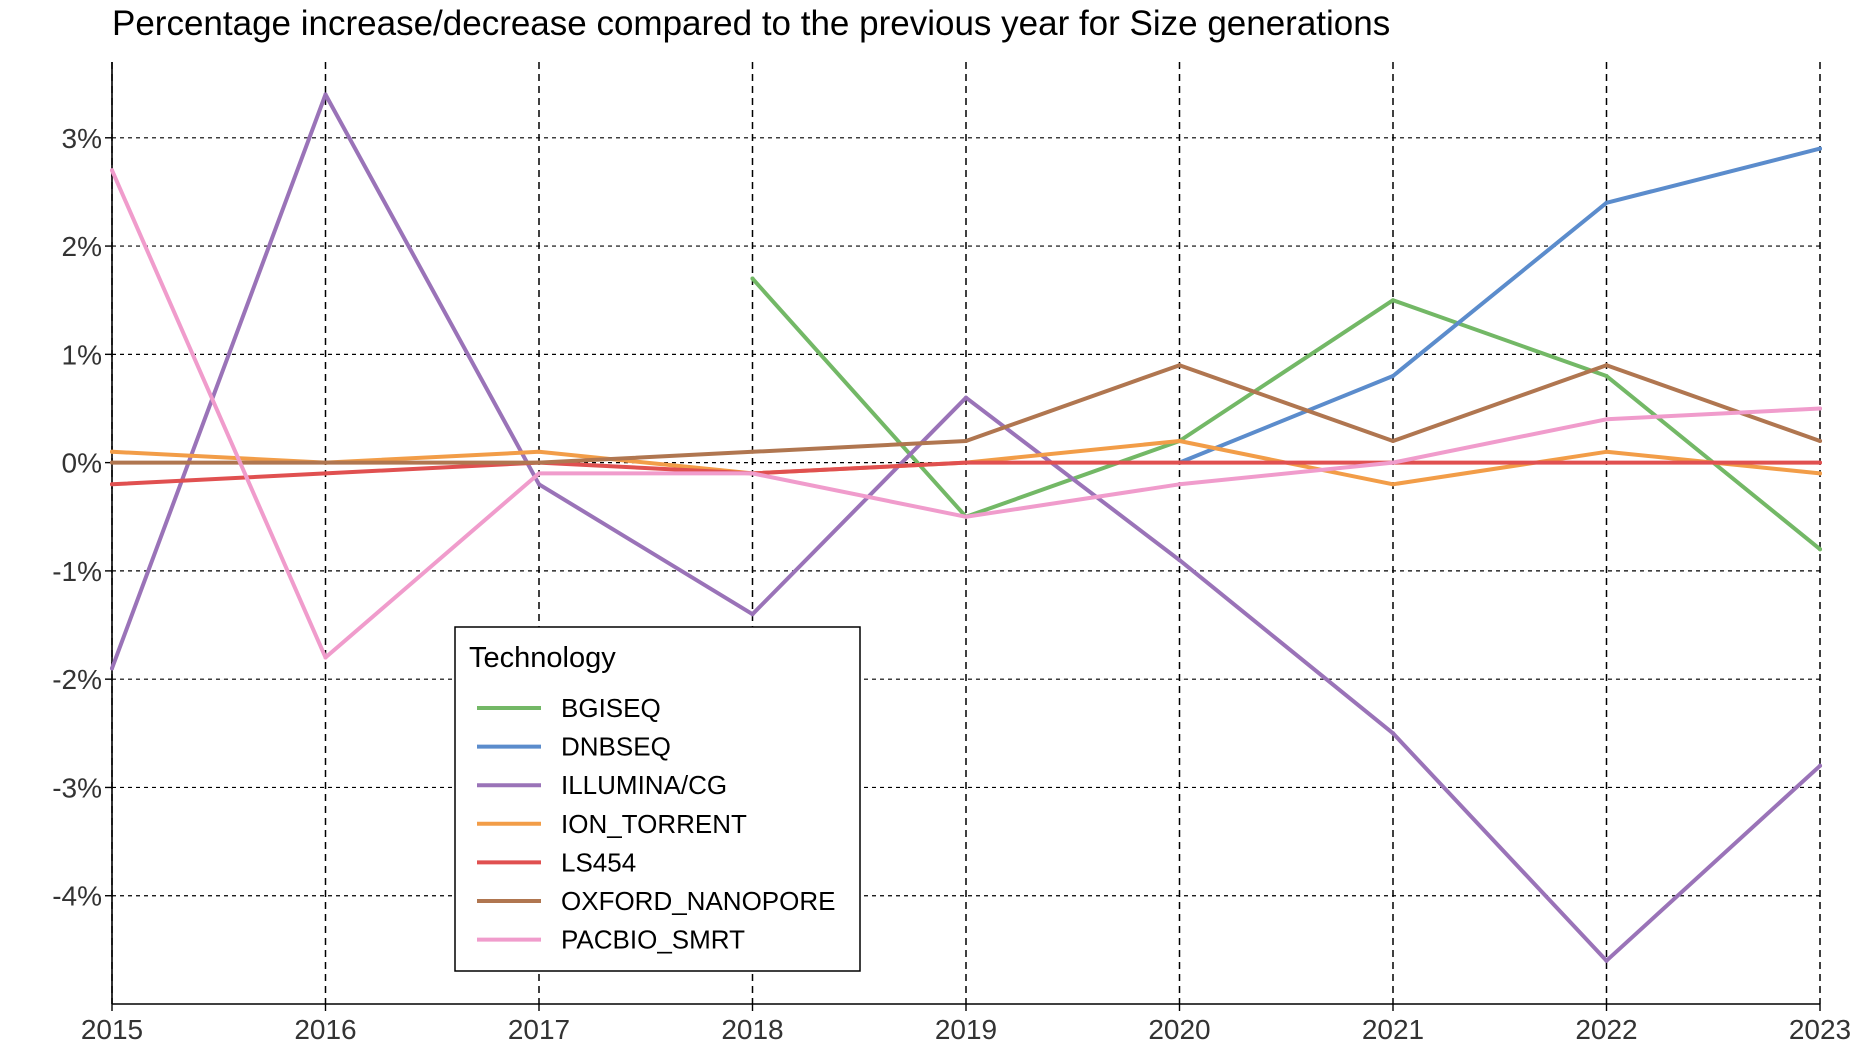 The height and width of the screenshot is (1064, 1865). I want to click on x-tick-label-7: 2022, so click(1606, 1029).